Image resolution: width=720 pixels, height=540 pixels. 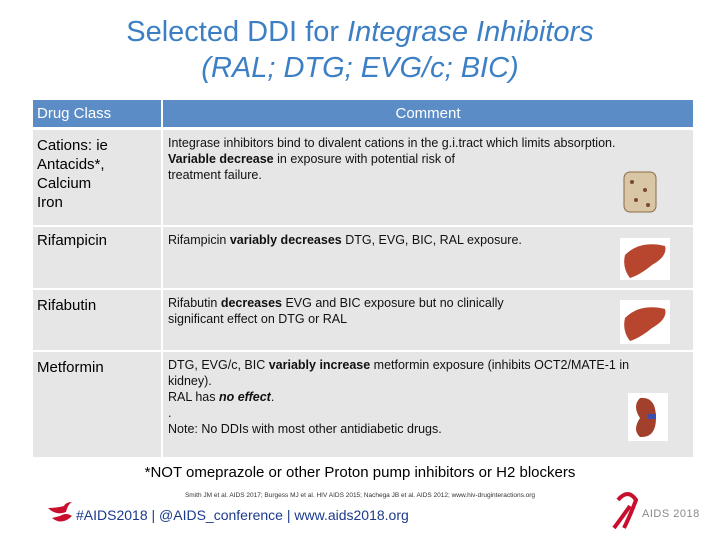 I want to click on text-segment: decreases, so click(x=251, y=303).